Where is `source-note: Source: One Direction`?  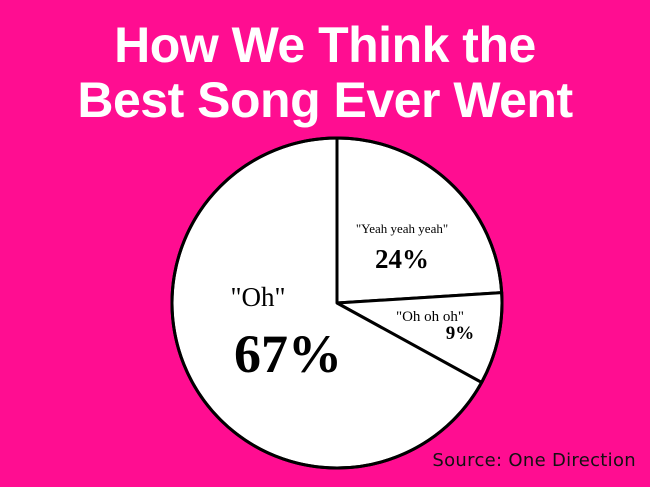
source-note: Source: One Direction is located at coordinates (534, 460).